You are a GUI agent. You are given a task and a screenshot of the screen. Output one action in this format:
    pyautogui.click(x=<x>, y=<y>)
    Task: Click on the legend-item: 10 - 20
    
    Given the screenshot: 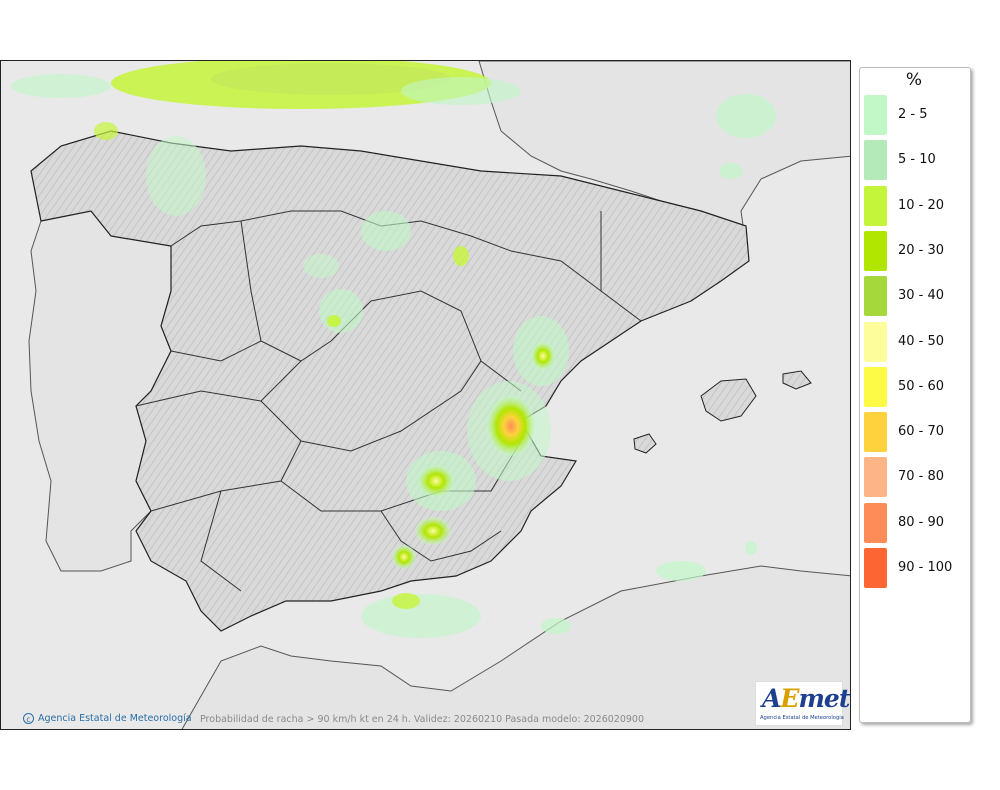 What is the action you would take?
    pyautogui.click(x=916, y=205)
    